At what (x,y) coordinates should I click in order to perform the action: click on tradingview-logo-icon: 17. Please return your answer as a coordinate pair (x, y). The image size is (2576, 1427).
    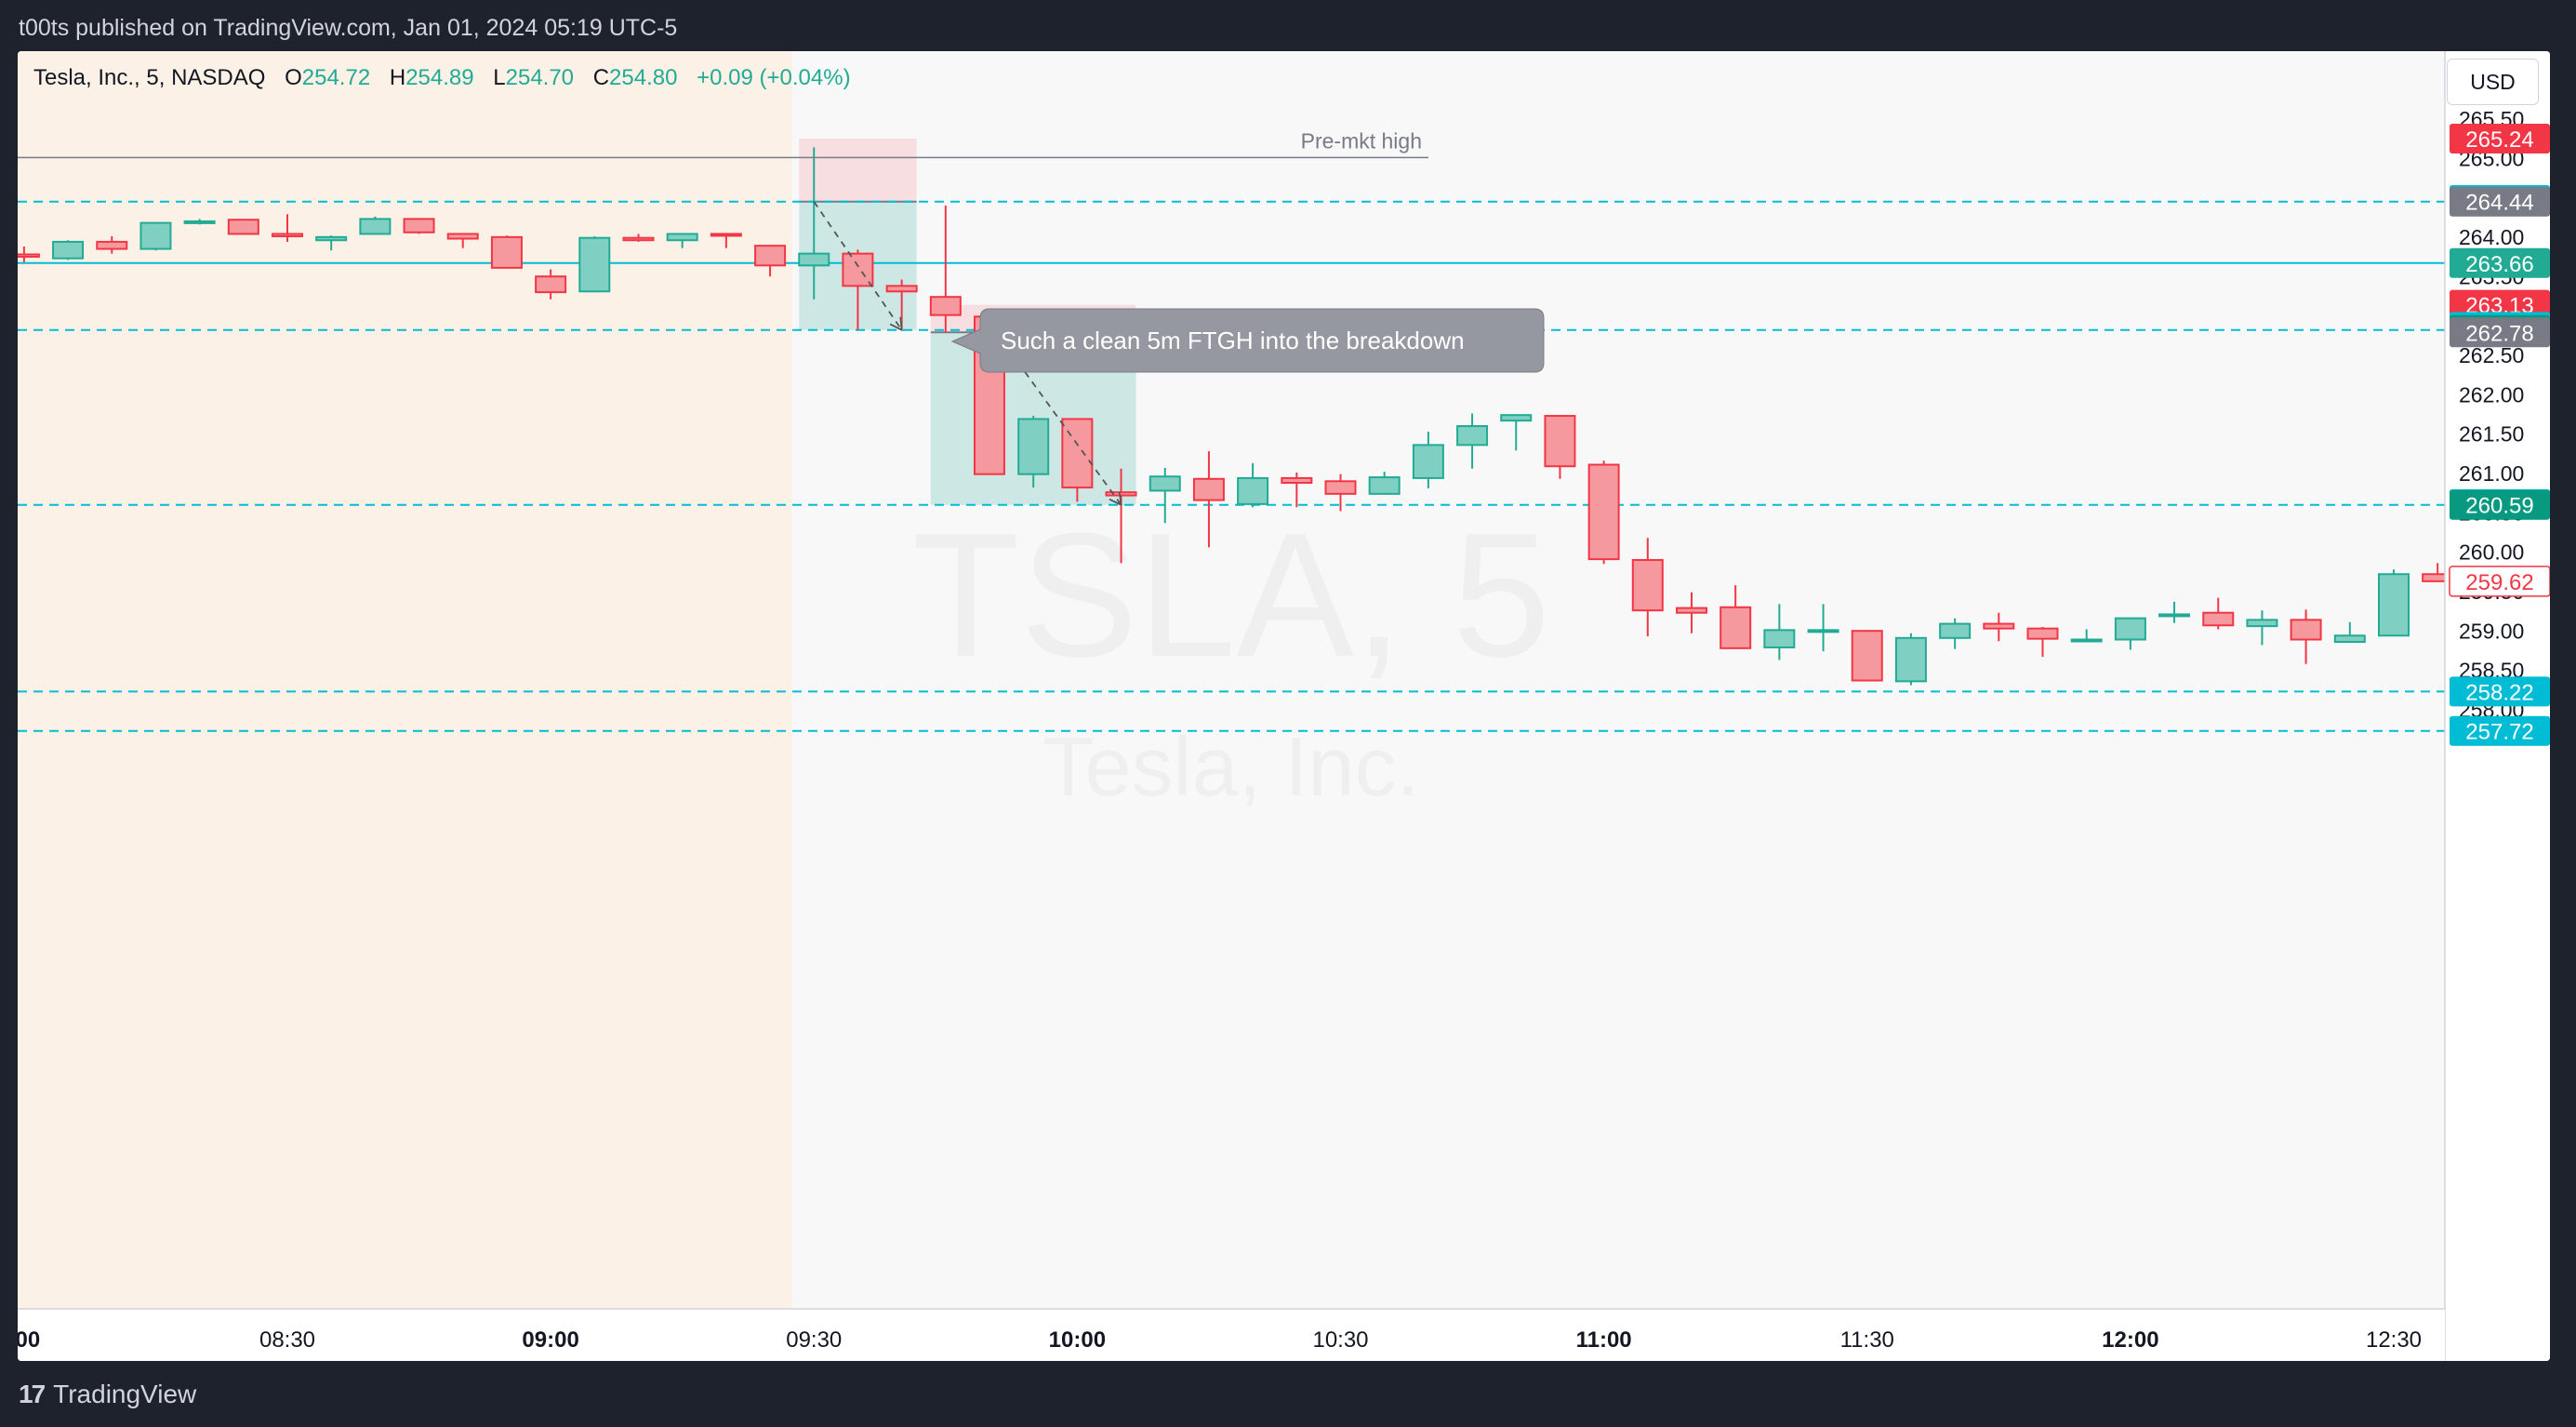
    Looking at the image, I should click on (32, 1394).